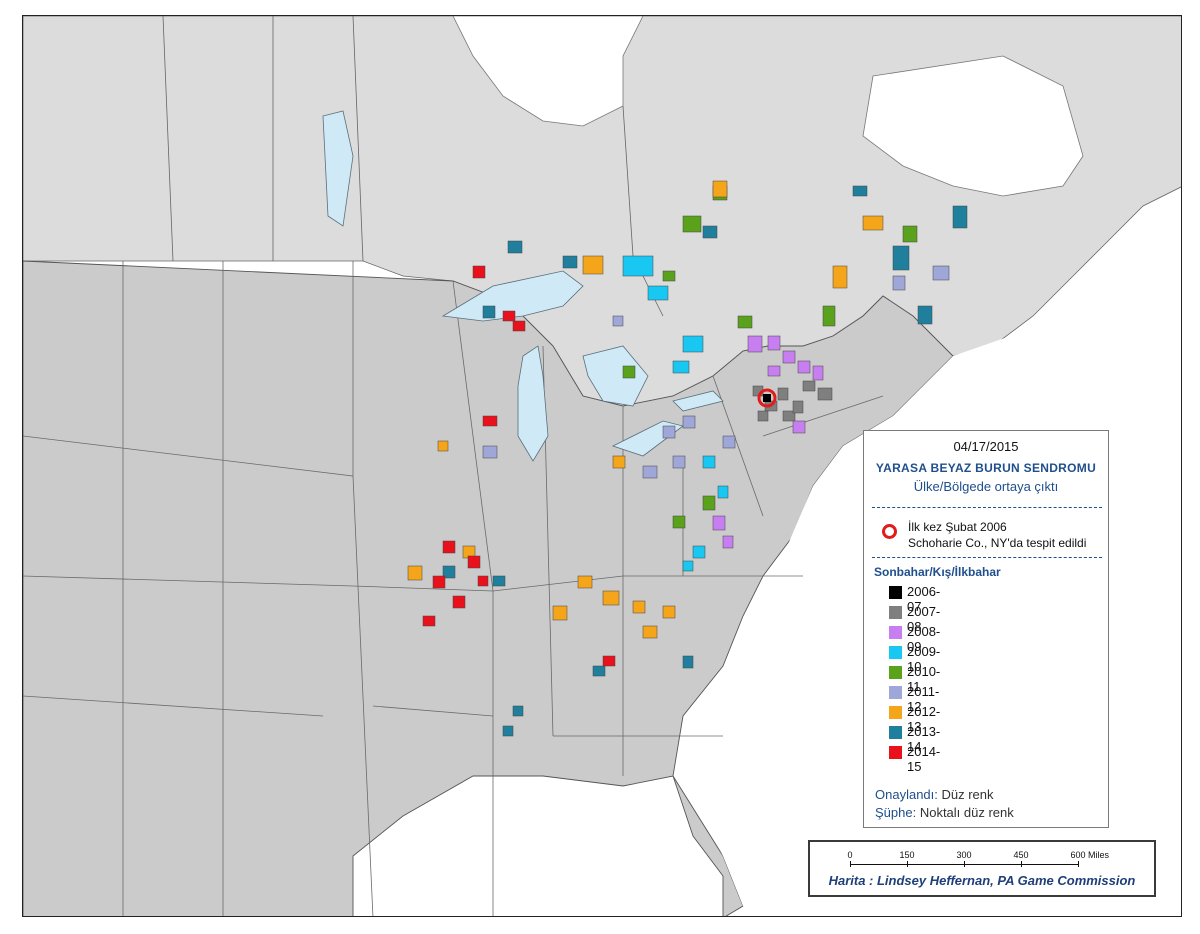  Describe the element at coordinates (338, 168) in the screenshot. I see `lake-winnipeg` at that location.